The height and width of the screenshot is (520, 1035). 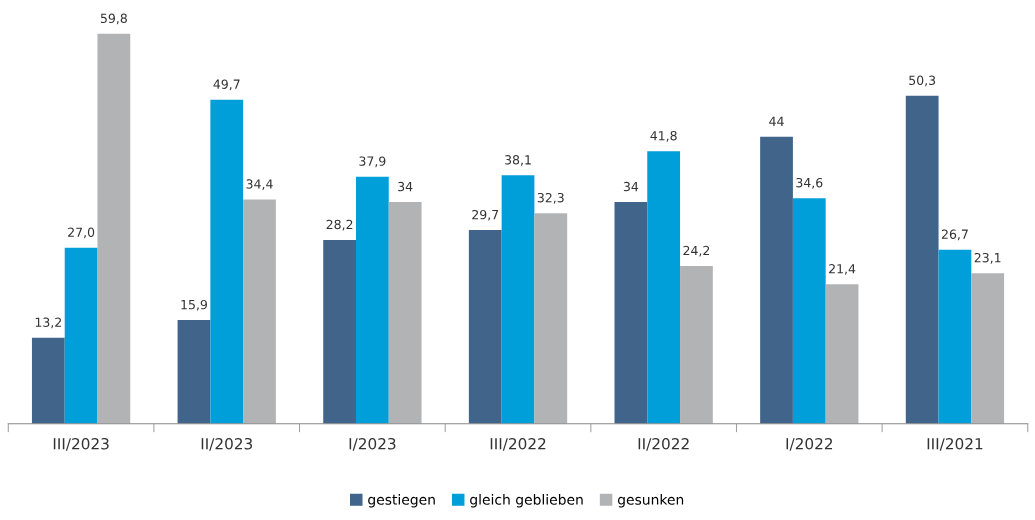 What do you see at coordinates (842, 269) in the screenshot?
I see `data-label: 21,4` at bounding box center [842, 269].